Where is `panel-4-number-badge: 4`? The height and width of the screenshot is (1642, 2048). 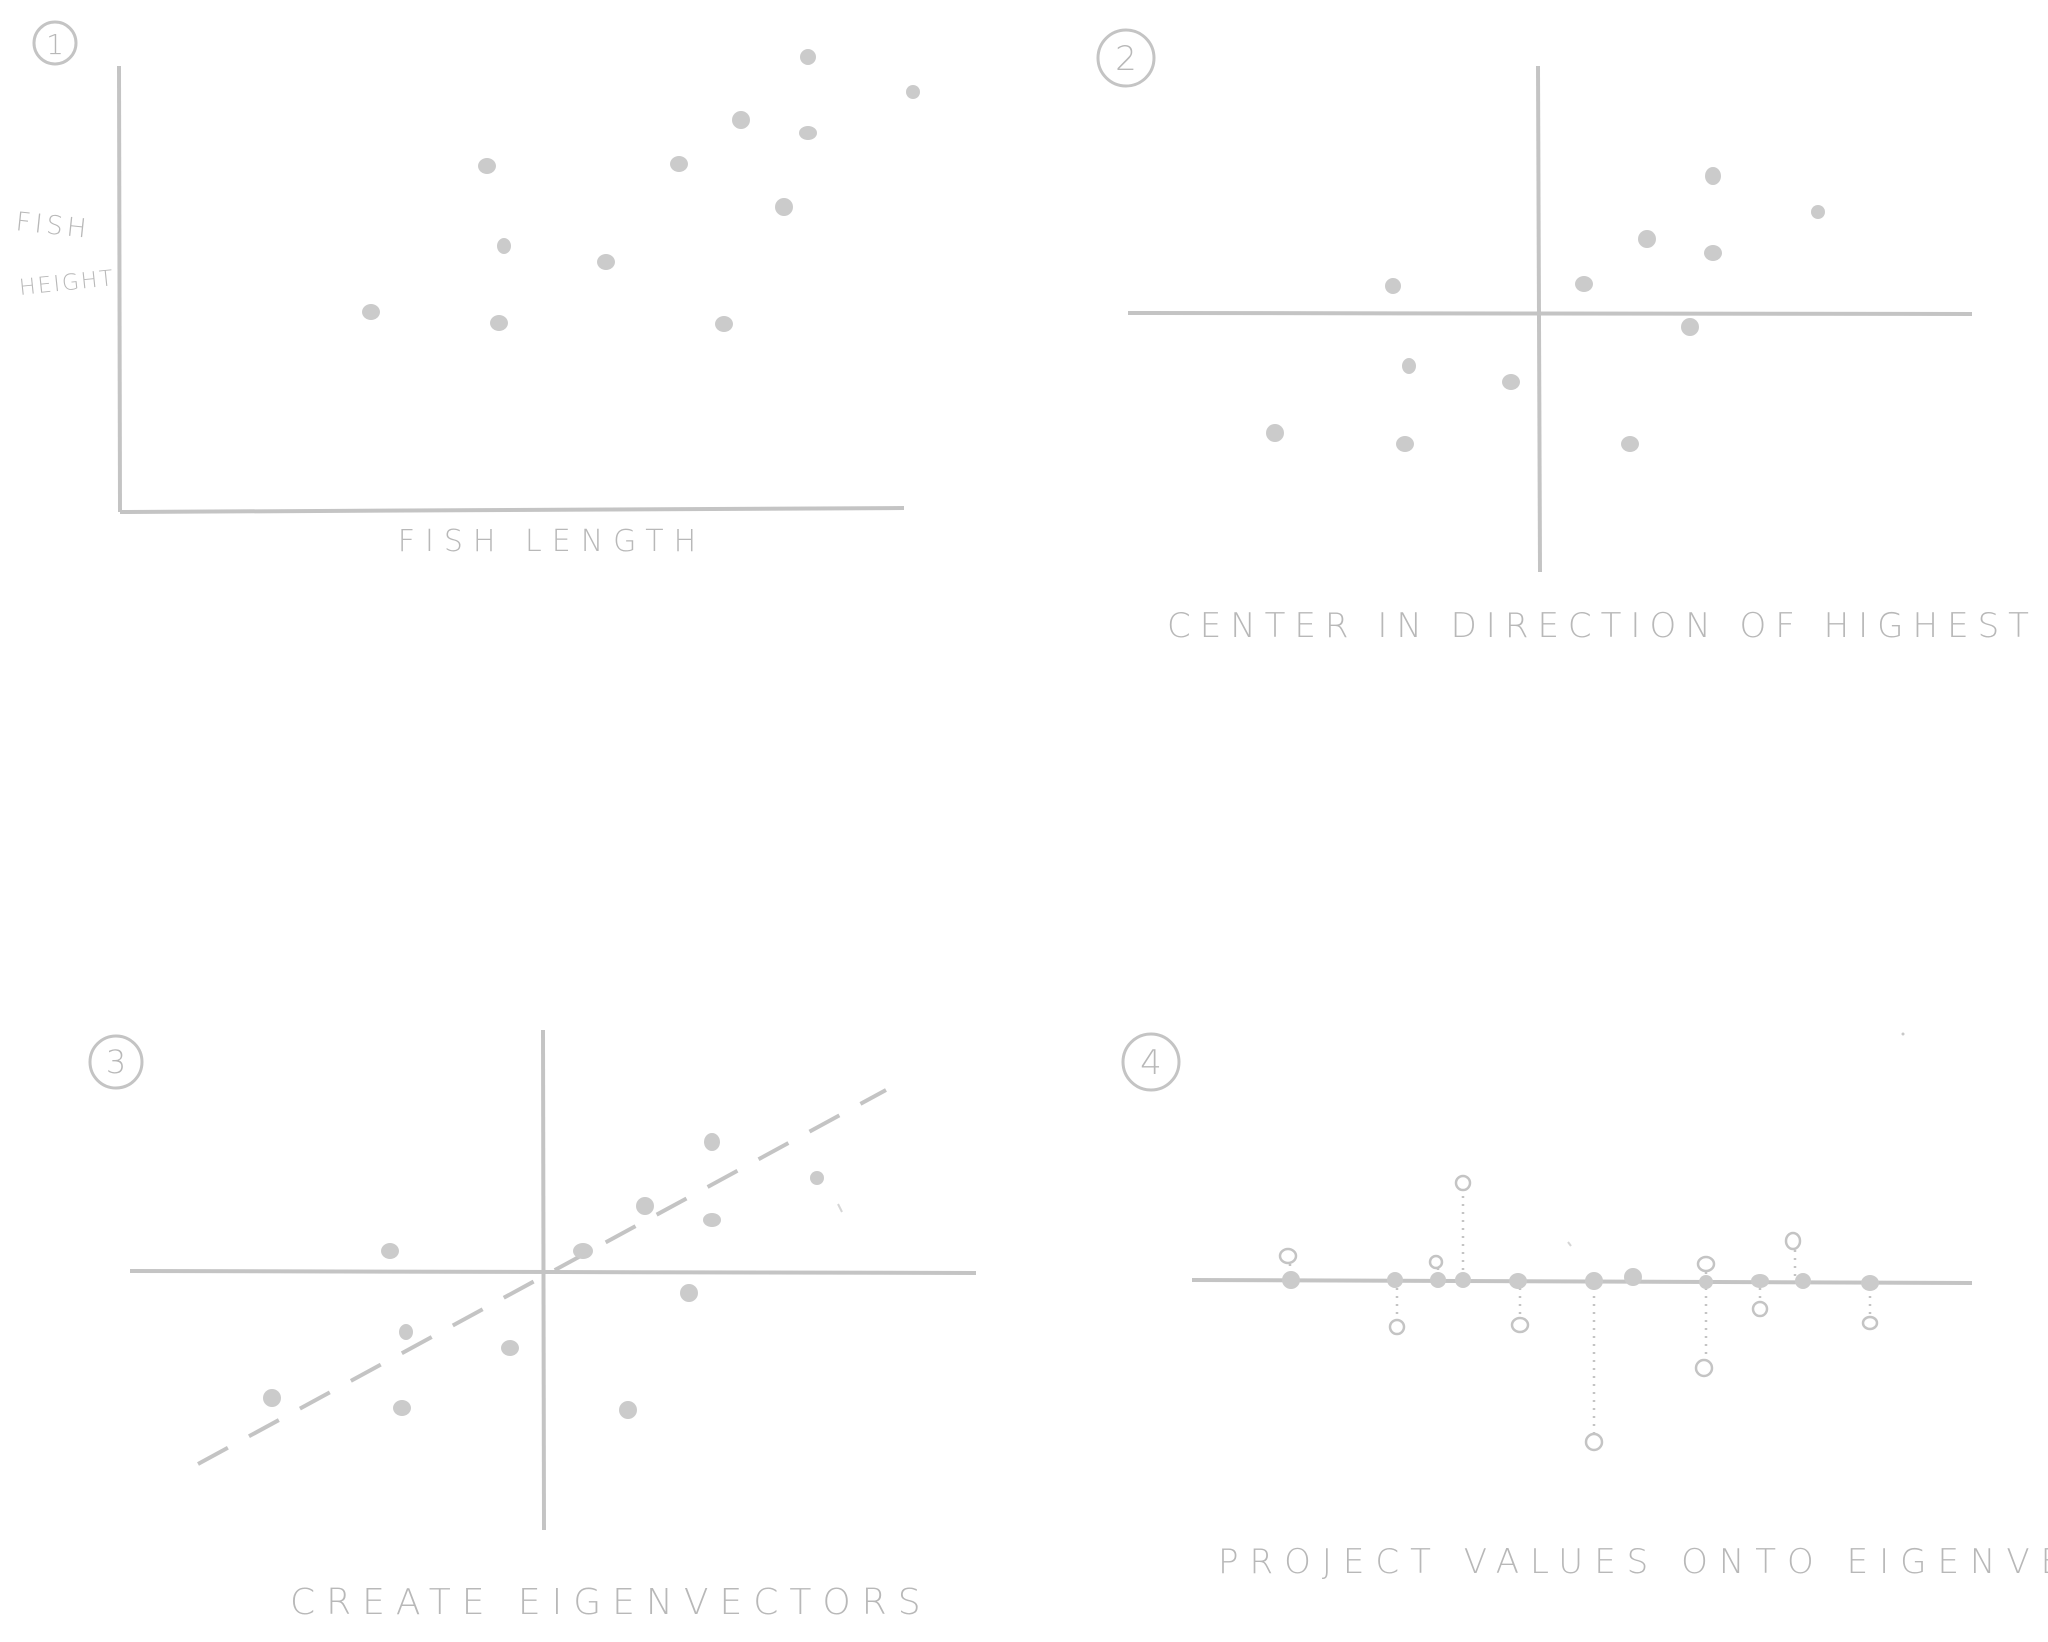
panel-4-number-badge: 4 is located at coordinates (1151, 1062).